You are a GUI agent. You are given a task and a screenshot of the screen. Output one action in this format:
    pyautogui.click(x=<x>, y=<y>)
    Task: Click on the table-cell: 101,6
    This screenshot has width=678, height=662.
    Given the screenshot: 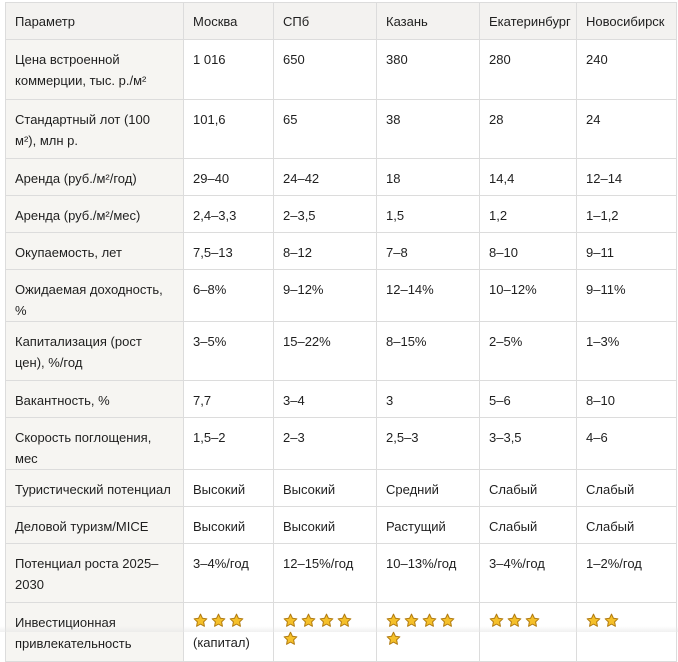 What is the action you would take?
    pyautogui.click(x=228, y=129)
    